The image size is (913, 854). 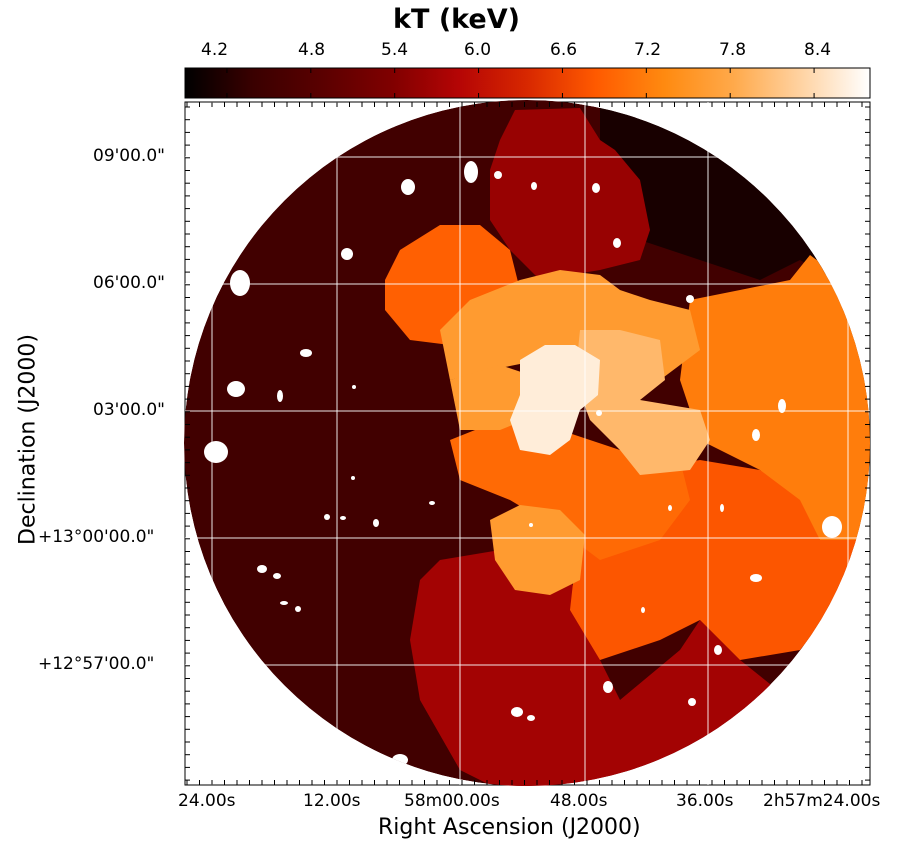 I want to click on colorbar-tick-label: 7.2, so click(x=648, y=50).